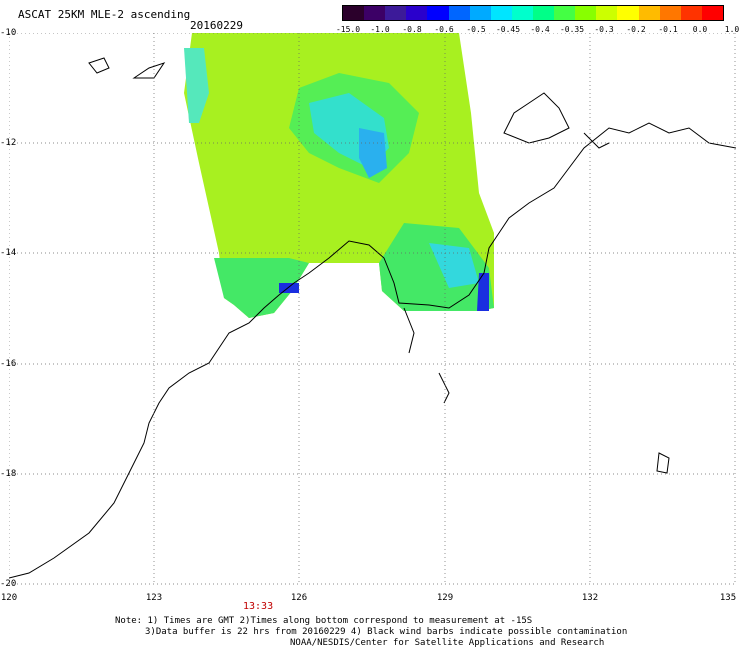  Describe the element at coordinates (299, 598) in the screenshot. I see `lon-label: 126` at that location.